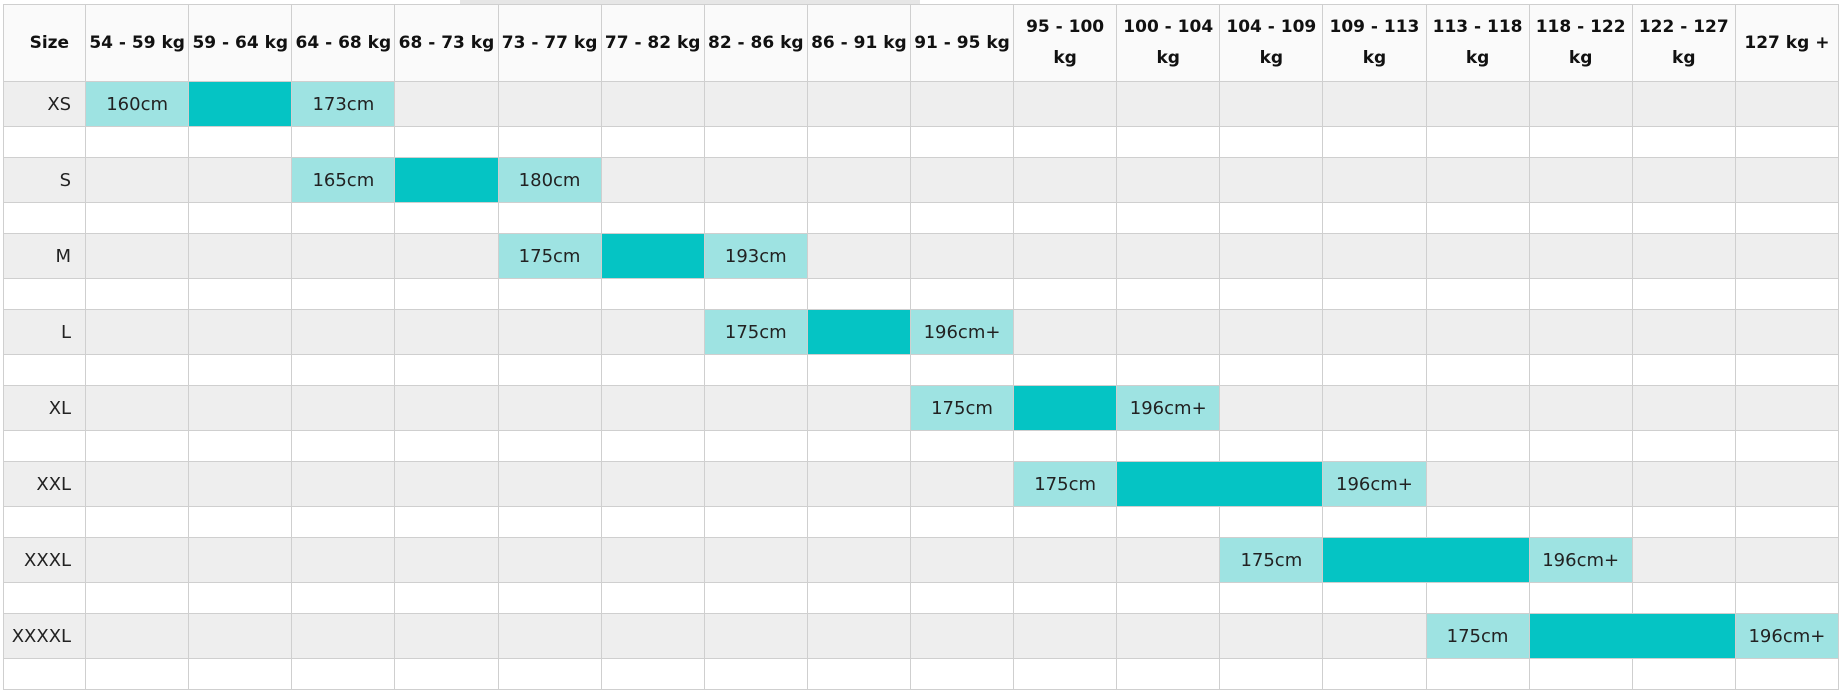 This screenshot has height=693, width=1842. Describe the element at coordinates (343, 180) in the screenshot. I see `range-start-height: 165cm` at that location.